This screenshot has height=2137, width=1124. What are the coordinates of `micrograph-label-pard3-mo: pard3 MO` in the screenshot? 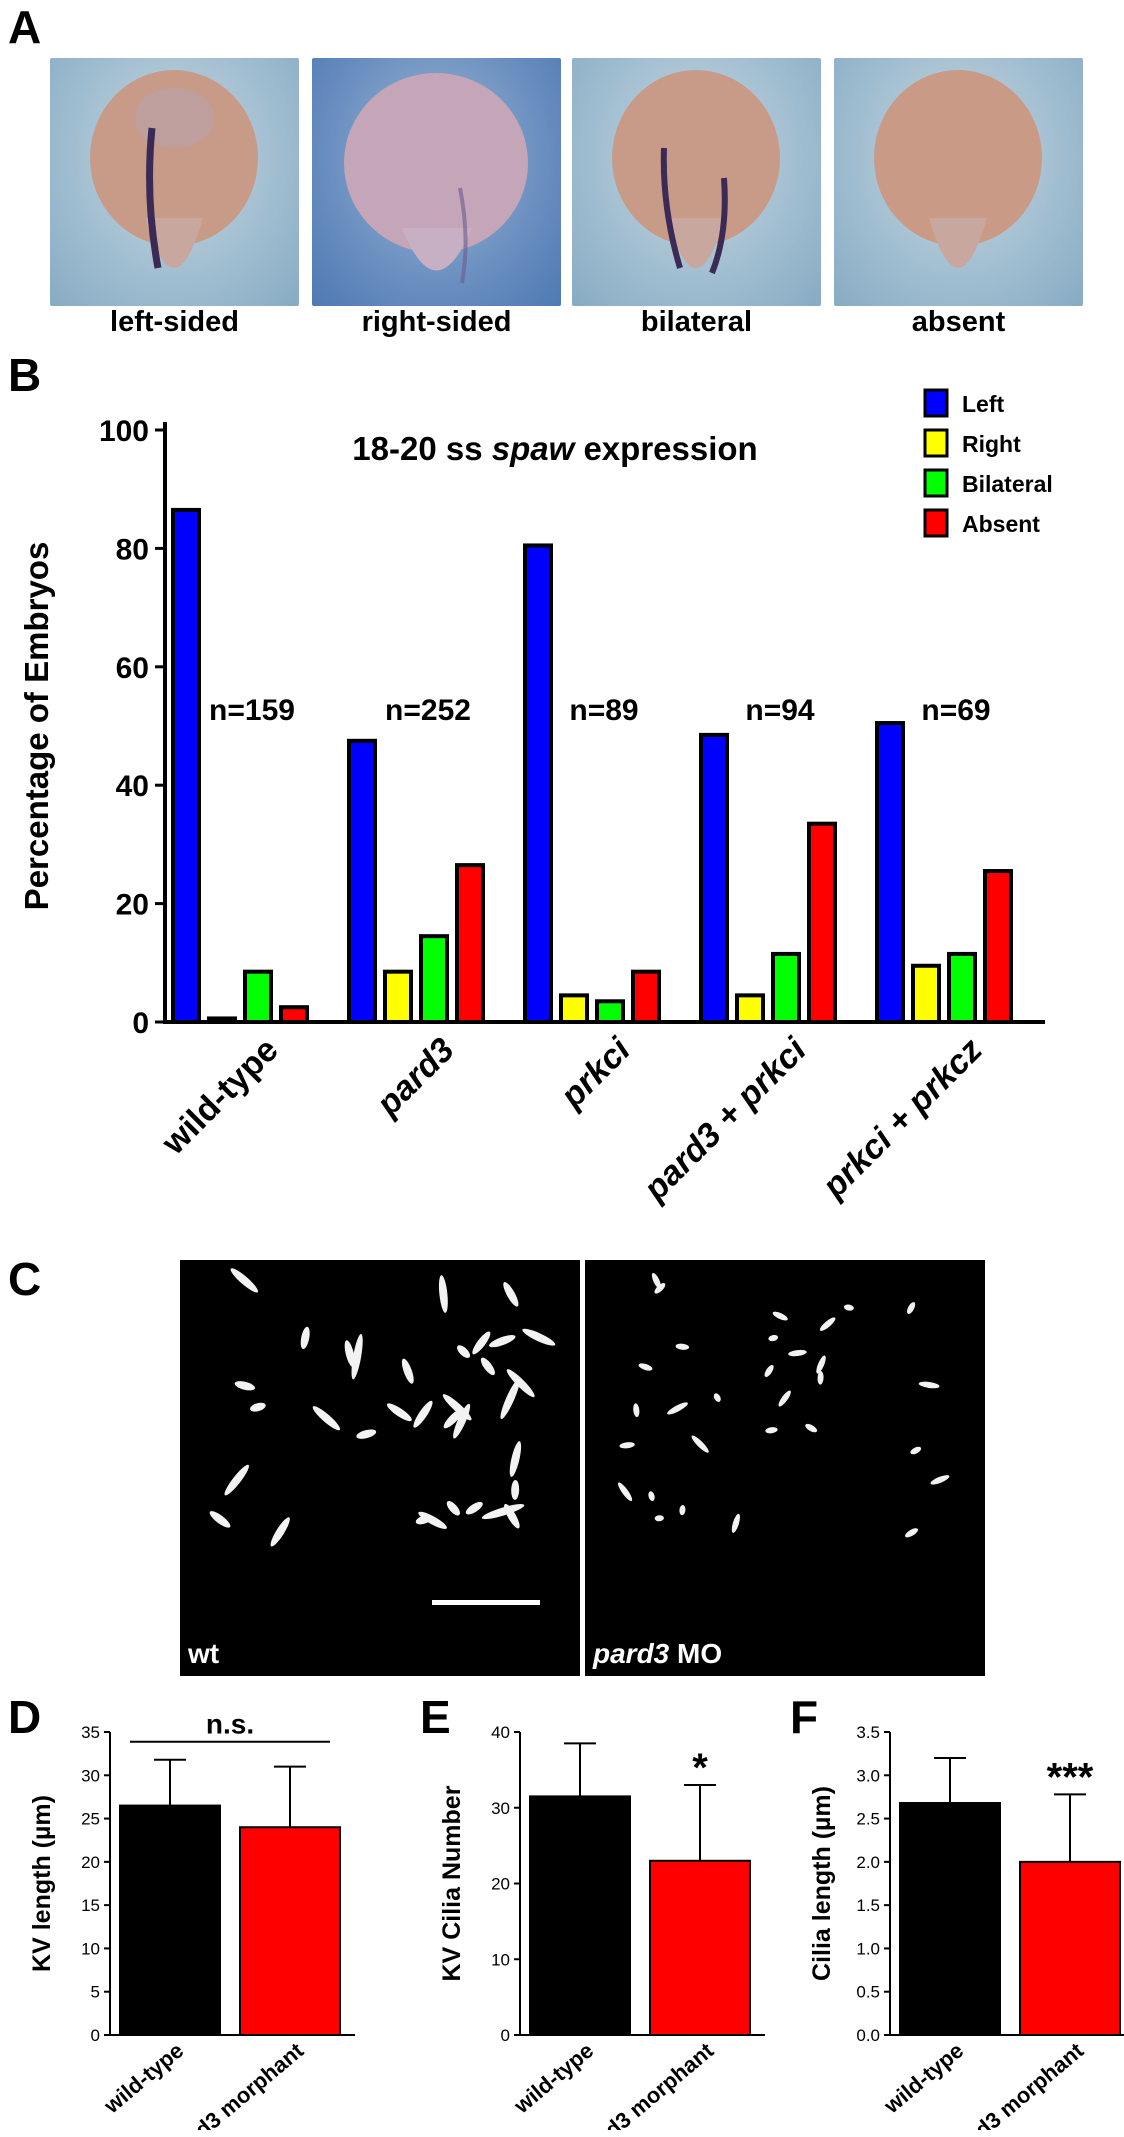 It's located at (657, 1654).